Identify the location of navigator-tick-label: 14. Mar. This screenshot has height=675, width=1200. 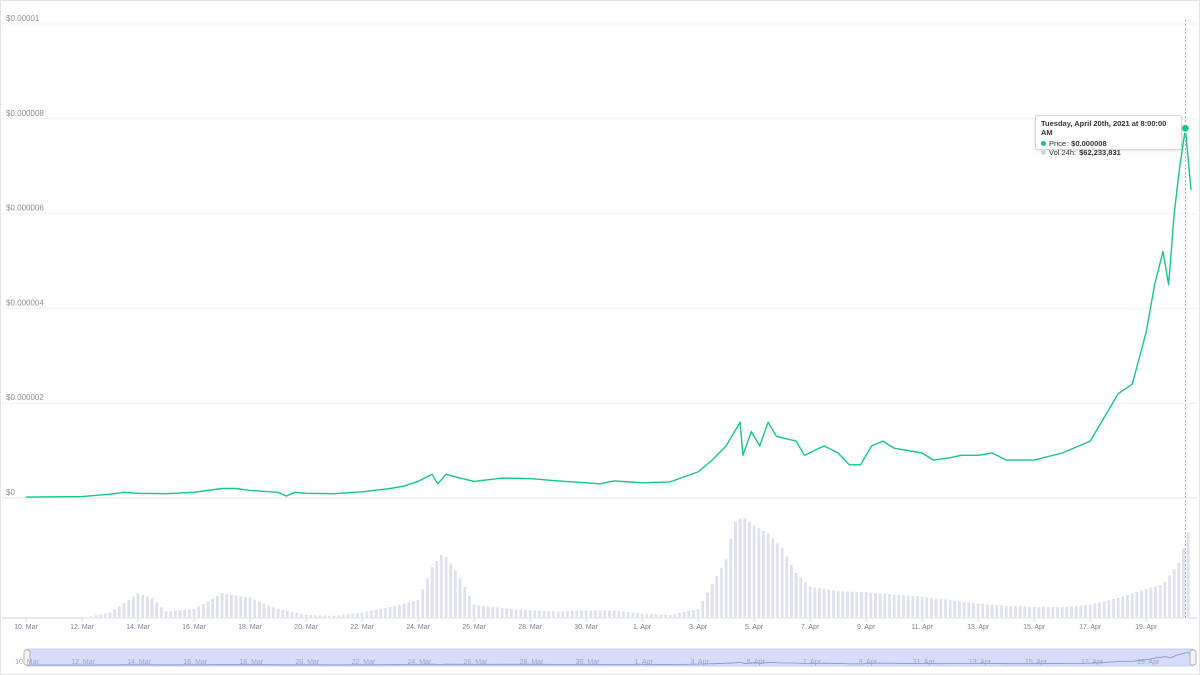
(139, 662).